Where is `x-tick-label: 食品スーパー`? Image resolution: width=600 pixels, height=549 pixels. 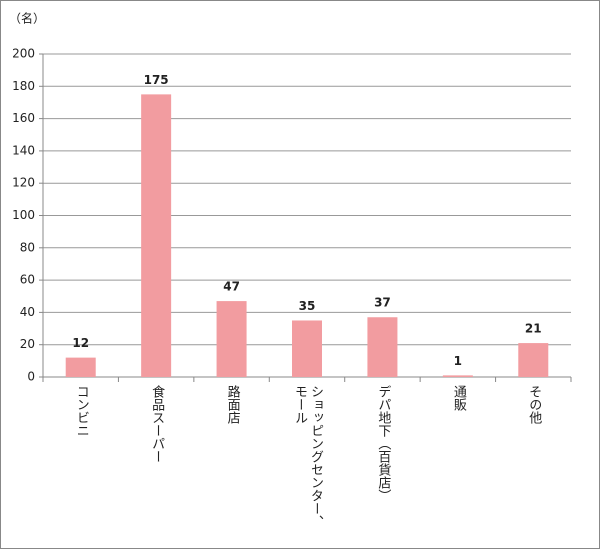
x-tick-label: 食品スーパー is located at coordinates (157, 424).